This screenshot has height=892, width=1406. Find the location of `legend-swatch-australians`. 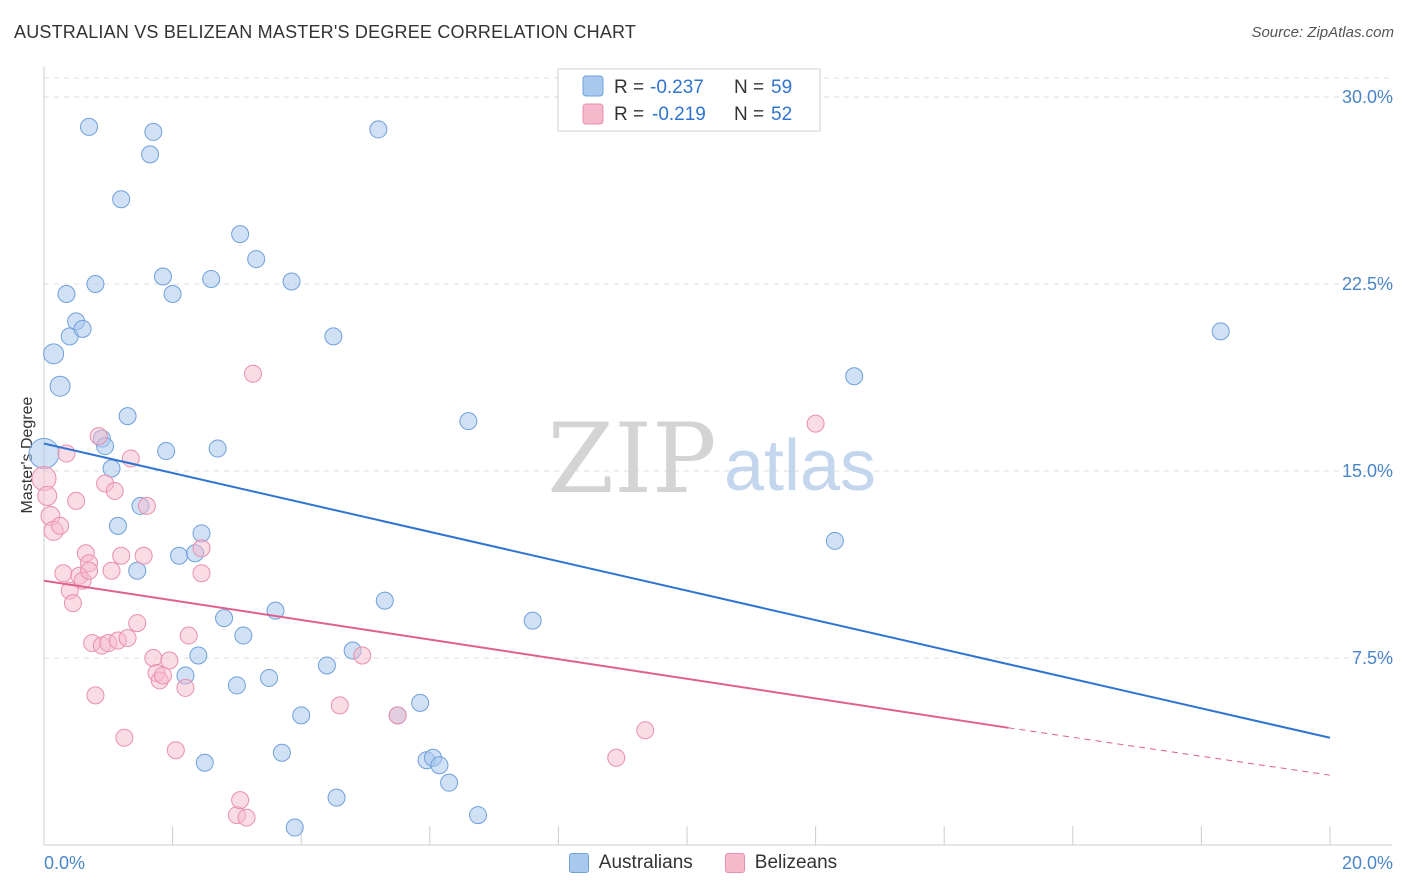

legend-swatch-australians is located at coordinates (593, 86).